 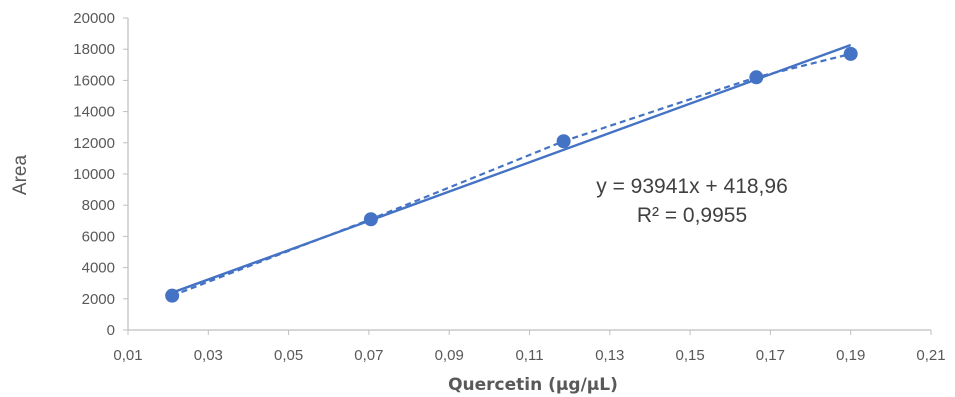 What do you see at coordinates (98, 299) in the screenshot?
I see `y-tick-label: 2000` at bounding box center [98, 299].